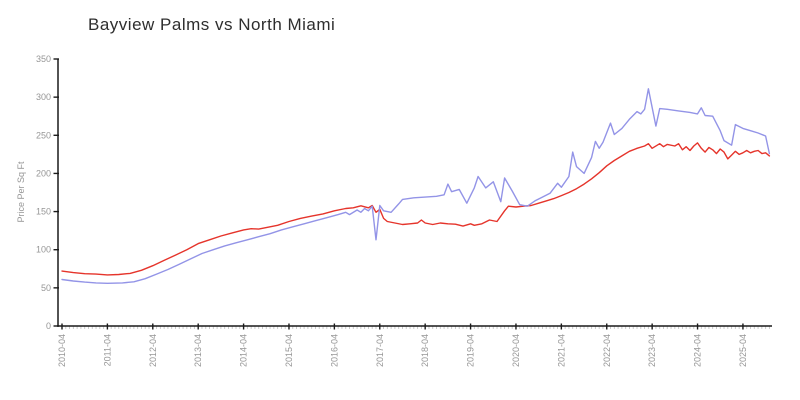 This screenshot has height=400, width=800. What do you see at coordinates (743, 350) in the screenshot?
I see `x-tick-label: 2025-04` at bounding box center [743, 350].